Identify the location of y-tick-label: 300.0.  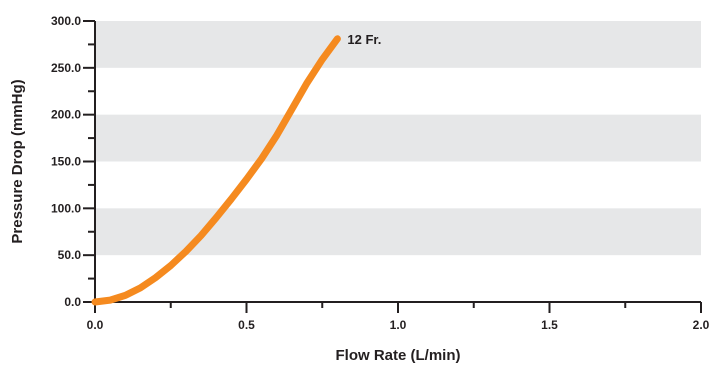
(66, 21).